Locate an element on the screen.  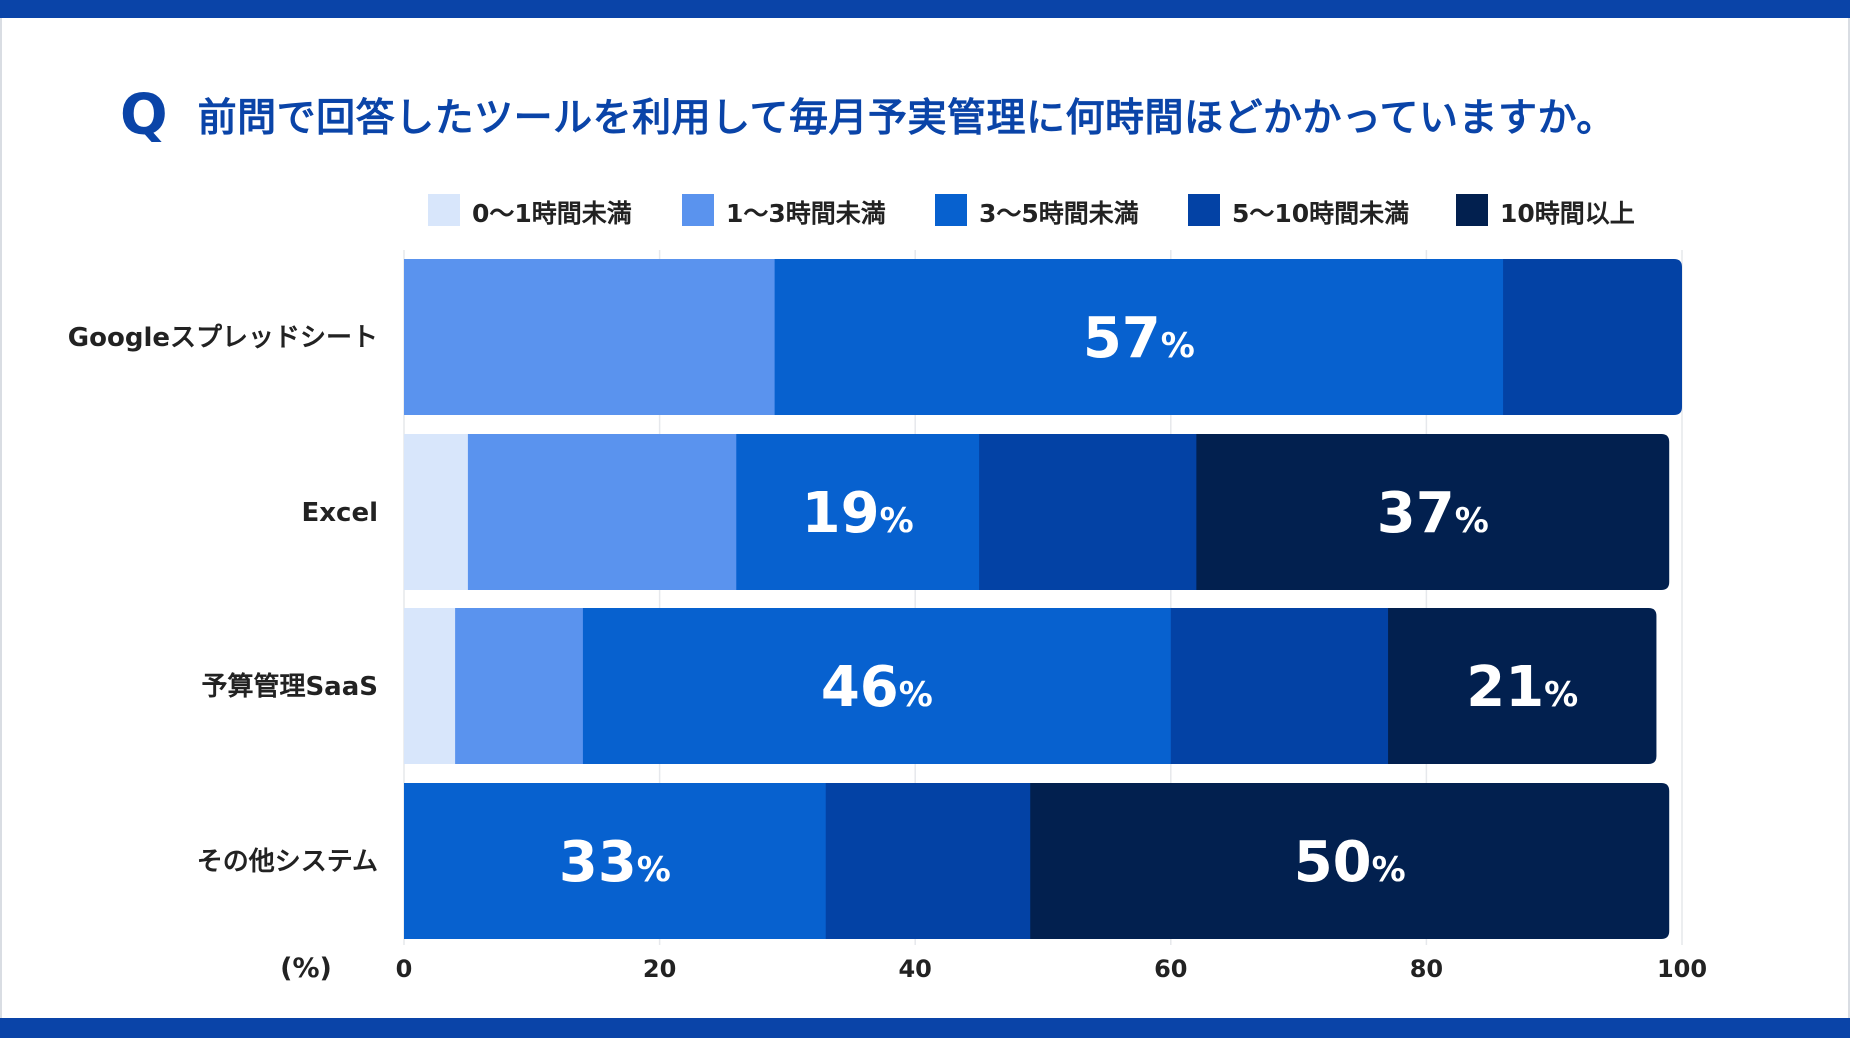
data-label: 19% is located at coordinates (858, 513).